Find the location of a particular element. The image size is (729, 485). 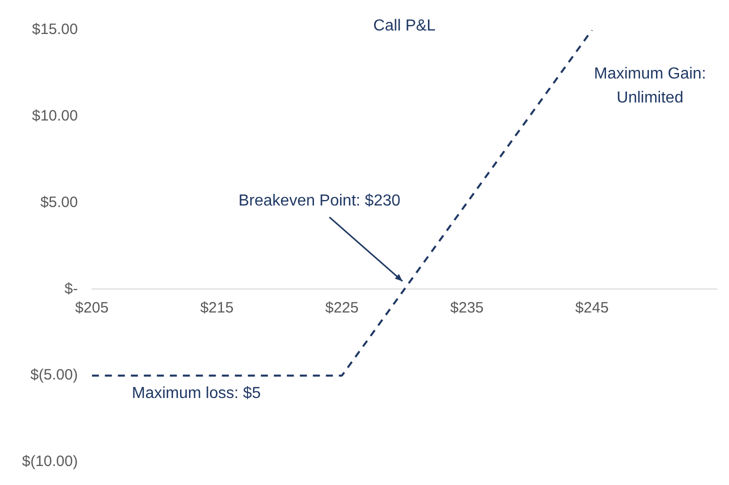

y-tick-label: $(5.00) is located at coordinates (54, 375).